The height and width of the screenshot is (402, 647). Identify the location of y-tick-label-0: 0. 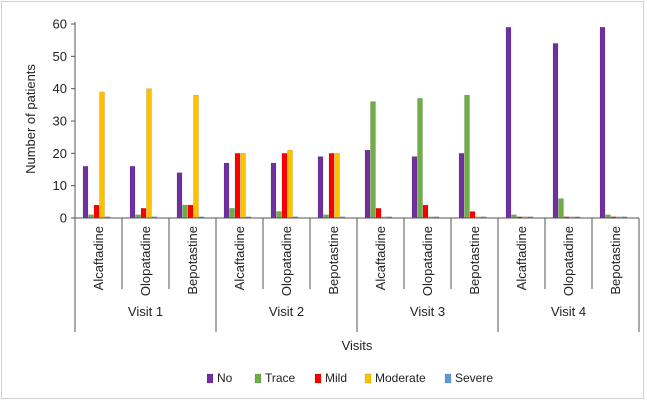
(63, 218).